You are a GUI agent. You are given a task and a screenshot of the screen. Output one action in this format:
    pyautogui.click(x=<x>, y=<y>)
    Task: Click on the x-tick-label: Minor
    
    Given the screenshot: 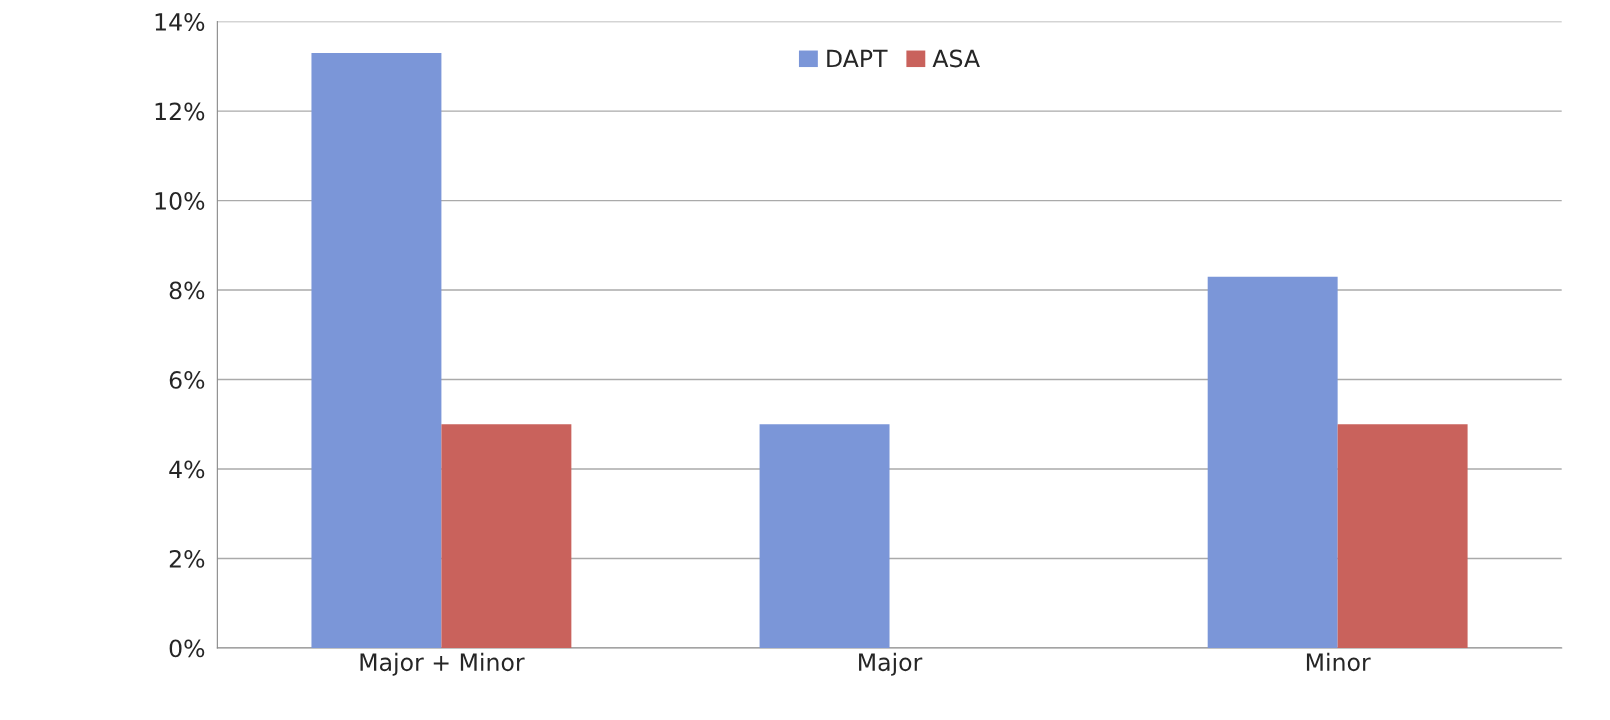 What is the action you would take?
    pyautogui.click(x=1338, y=662)
    